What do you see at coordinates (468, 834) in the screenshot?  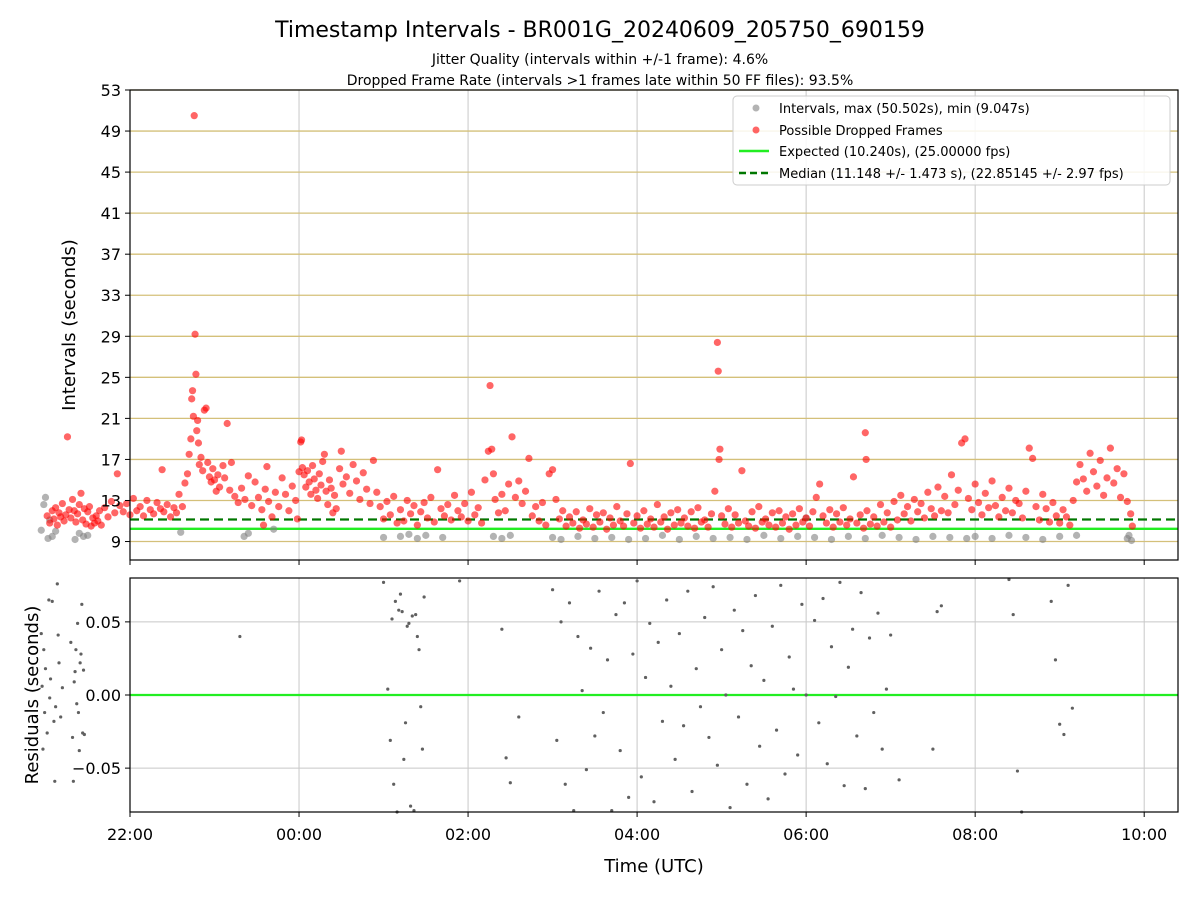 I see `x-tick-label: 02:00` at bounding box center [468, 834].